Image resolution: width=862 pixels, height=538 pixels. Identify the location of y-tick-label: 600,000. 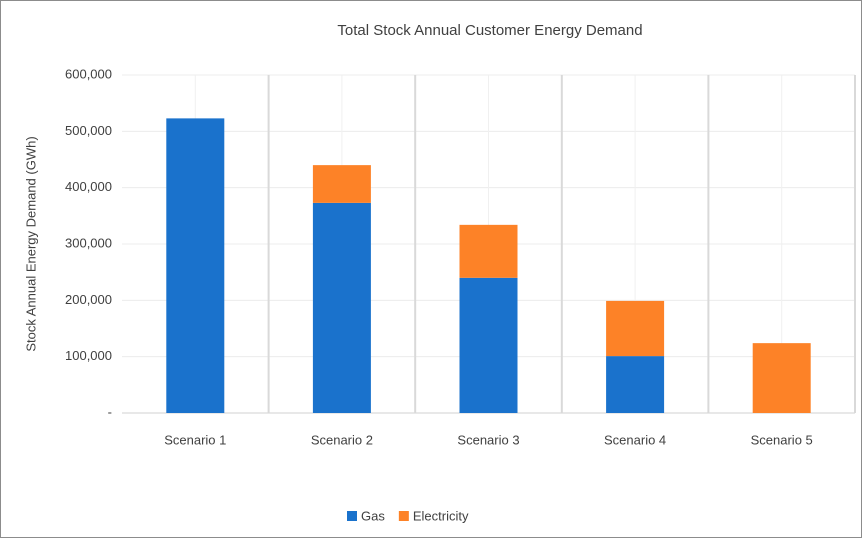
(88, 73).